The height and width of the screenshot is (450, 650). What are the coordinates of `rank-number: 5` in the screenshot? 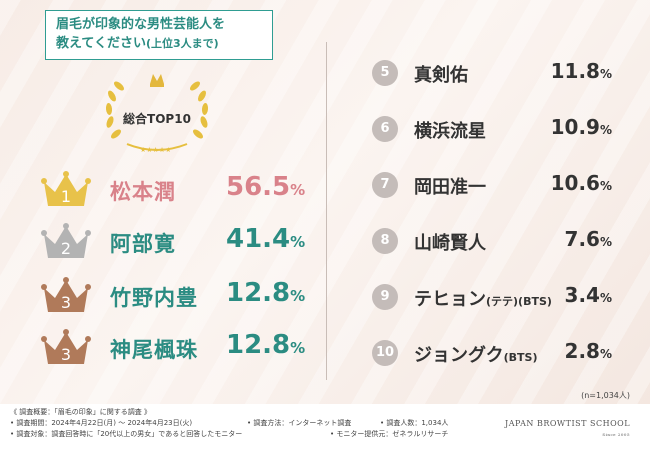 It's located at (385, 73).